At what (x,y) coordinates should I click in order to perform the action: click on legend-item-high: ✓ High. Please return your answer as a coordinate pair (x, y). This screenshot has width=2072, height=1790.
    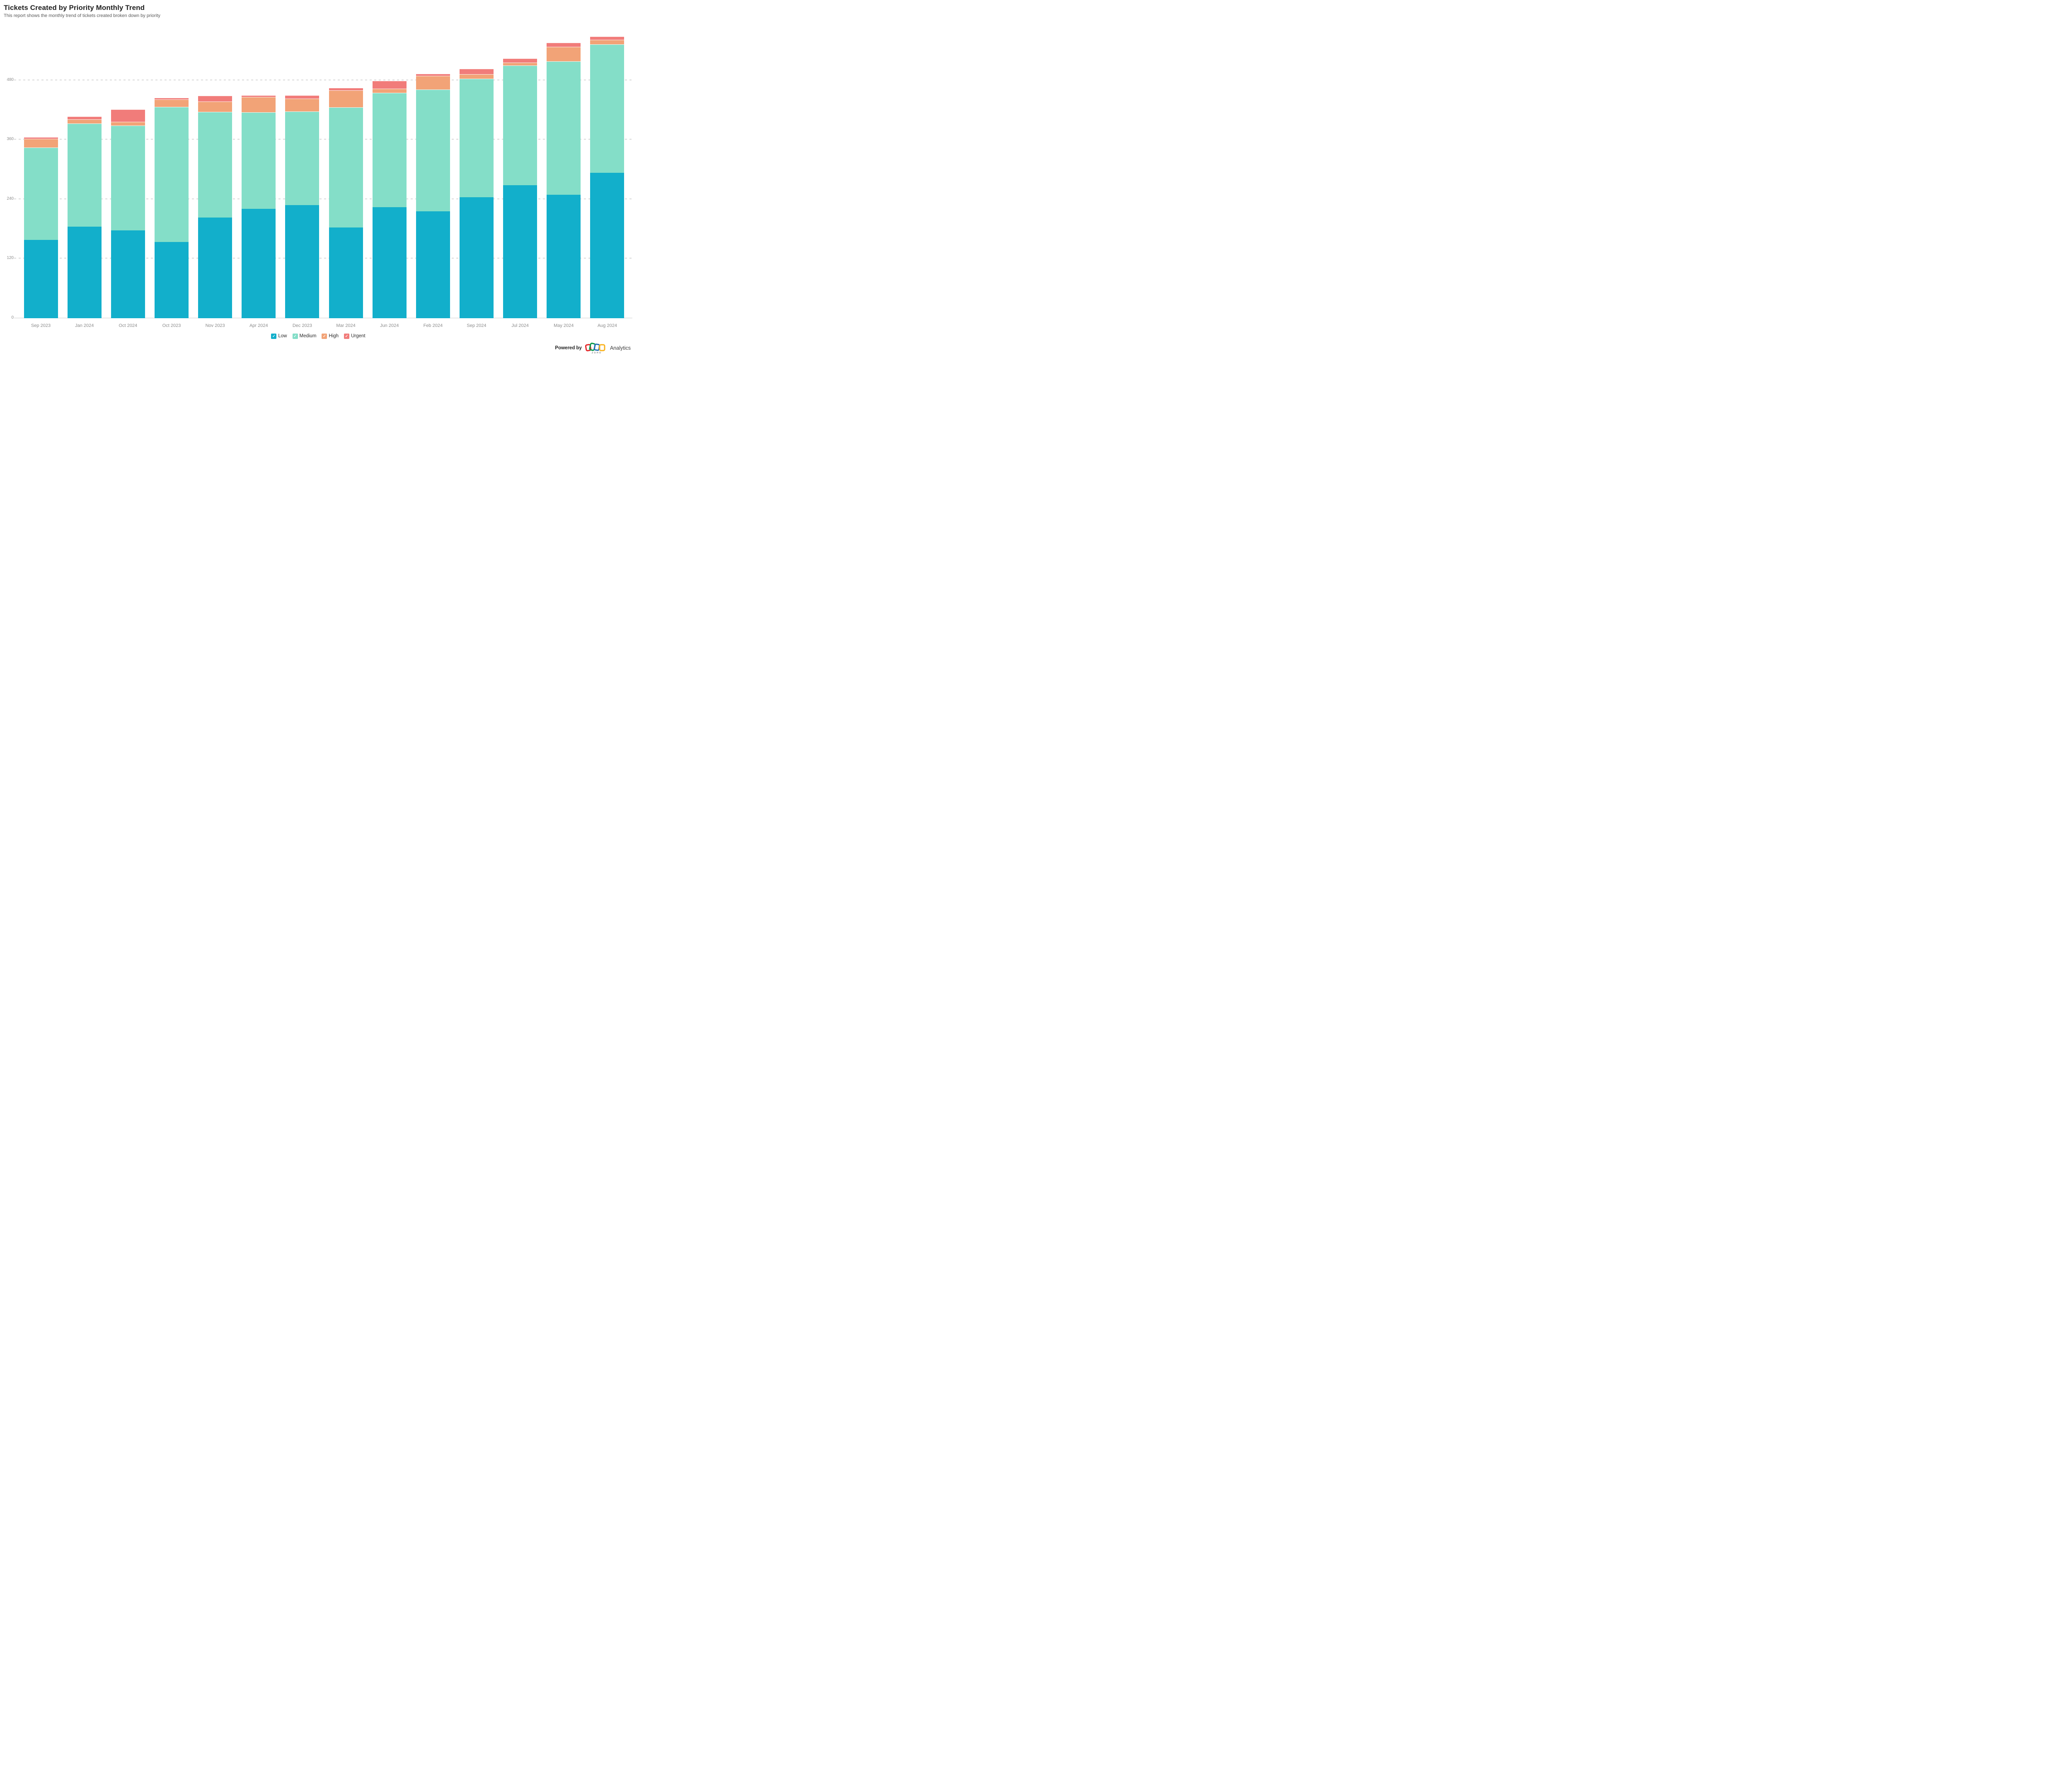
    Looking at the image, I should click on (330, 336).